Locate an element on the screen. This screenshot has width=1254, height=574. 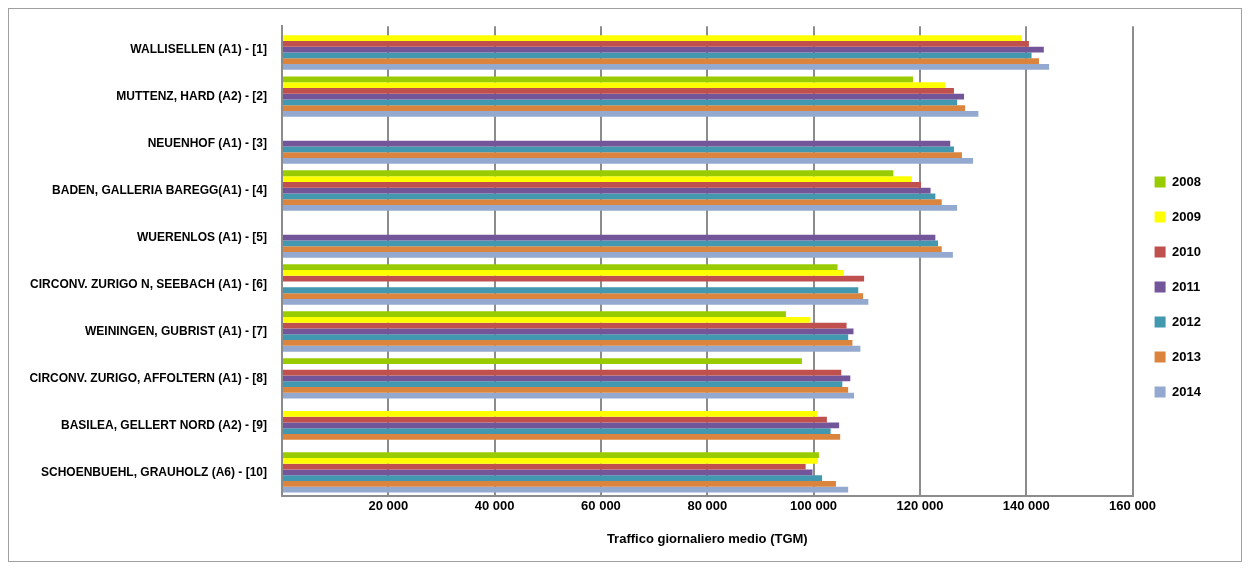
y-tick-label: BASILEA, GELLERT NORD (A2) - [9] is located at coordinates (164, 424).